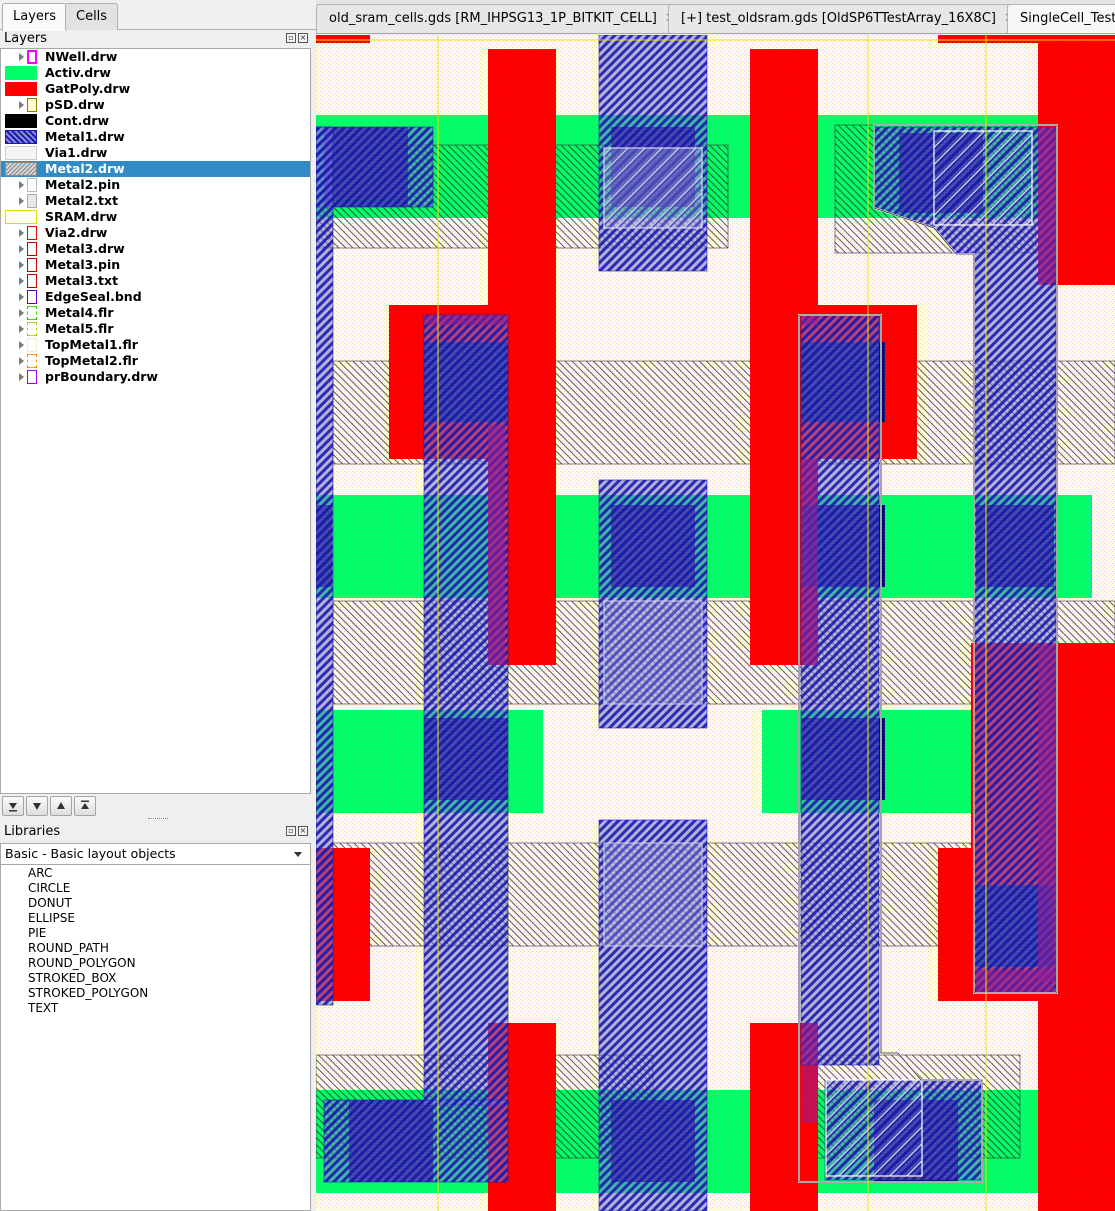 This screenshot has height=1211, width=1115. I want to click on layer-row: Via2.drw, so click(155, 233).